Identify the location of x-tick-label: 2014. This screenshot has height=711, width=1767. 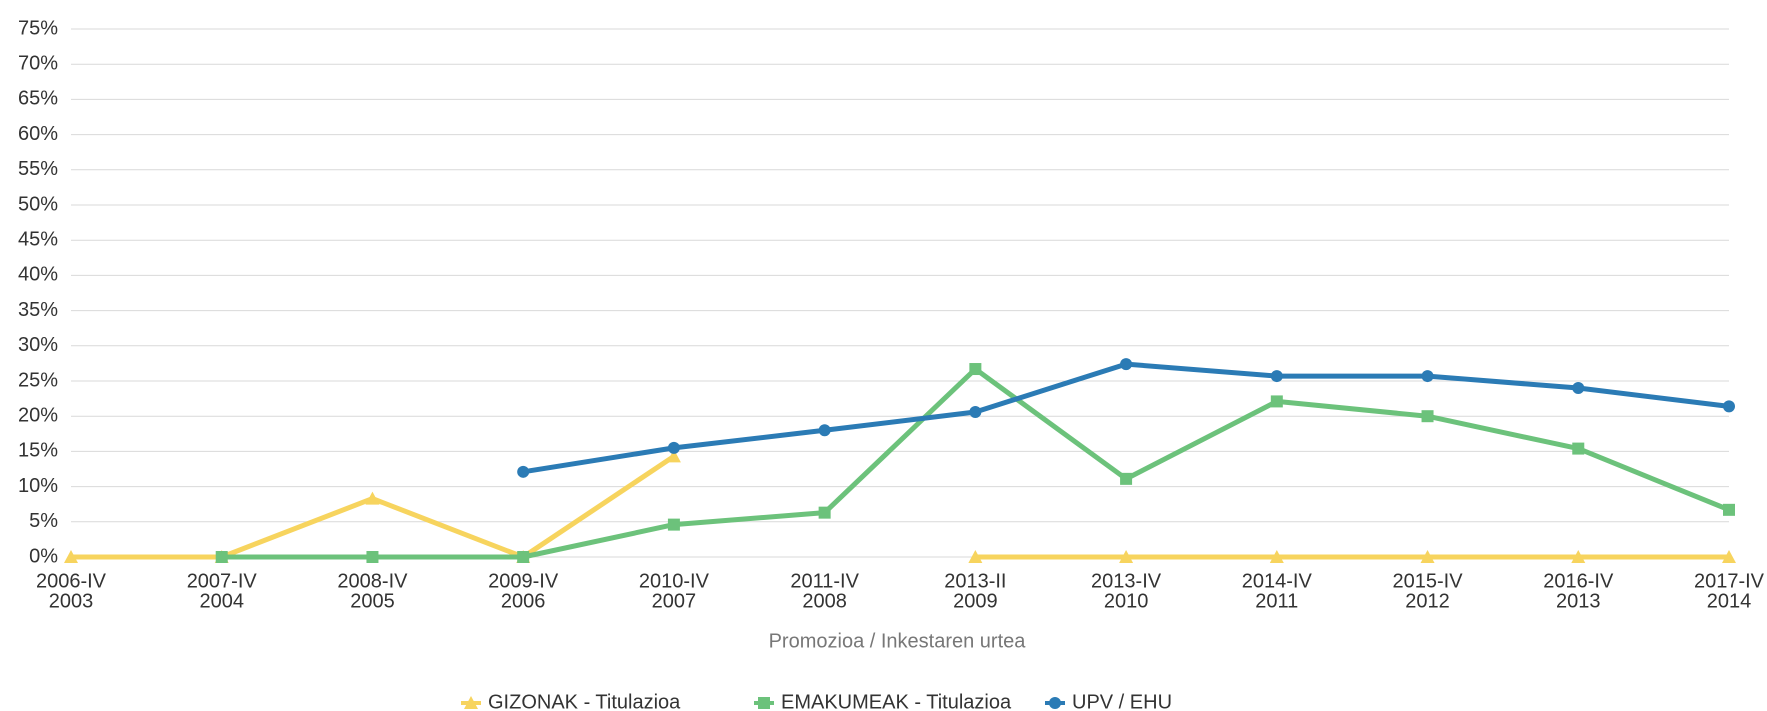
(1729, 601).